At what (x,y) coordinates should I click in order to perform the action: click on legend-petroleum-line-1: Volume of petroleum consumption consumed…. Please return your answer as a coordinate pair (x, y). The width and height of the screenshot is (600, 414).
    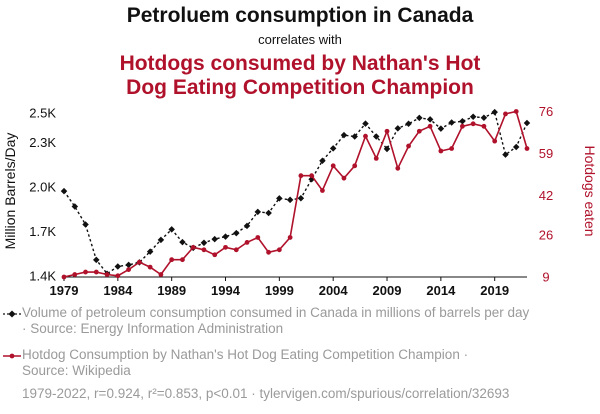
    Looking at the image, I should click on (276, 312).